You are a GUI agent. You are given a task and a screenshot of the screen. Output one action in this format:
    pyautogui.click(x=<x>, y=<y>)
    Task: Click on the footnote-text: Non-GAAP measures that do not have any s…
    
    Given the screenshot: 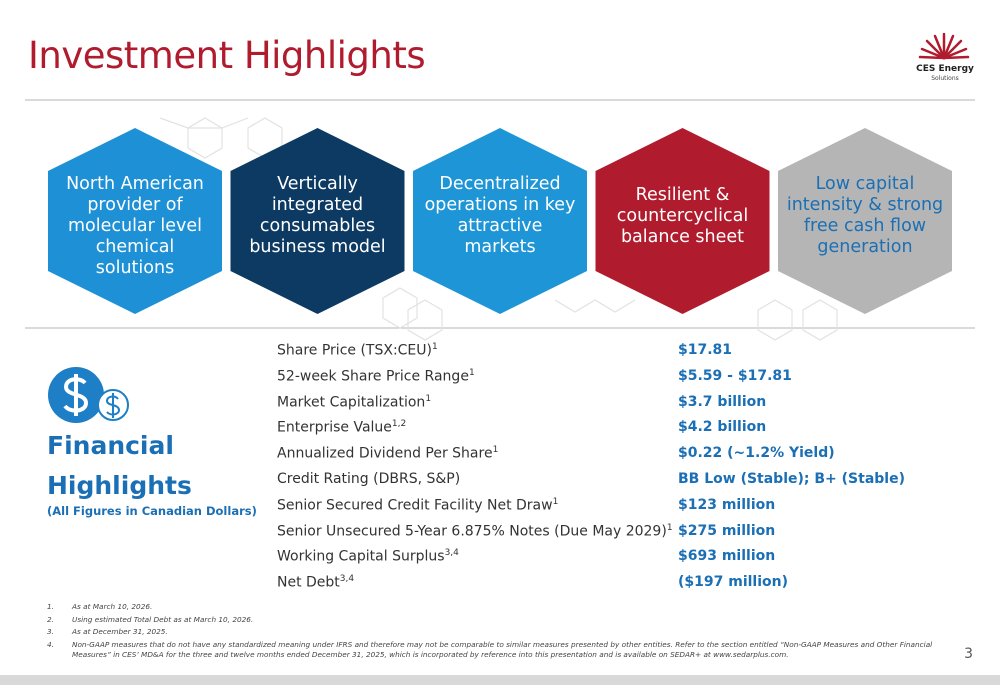 What is the action you would take?
    pyautogui.click(x=502, y=649)
    